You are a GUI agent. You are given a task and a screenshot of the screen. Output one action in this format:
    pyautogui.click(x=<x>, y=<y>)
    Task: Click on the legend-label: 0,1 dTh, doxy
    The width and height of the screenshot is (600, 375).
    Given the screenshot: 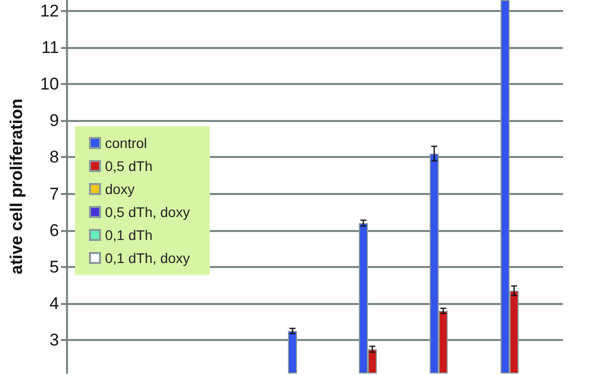 What is the action you would take?
    pyautogui.click(x=147, y=258)
    